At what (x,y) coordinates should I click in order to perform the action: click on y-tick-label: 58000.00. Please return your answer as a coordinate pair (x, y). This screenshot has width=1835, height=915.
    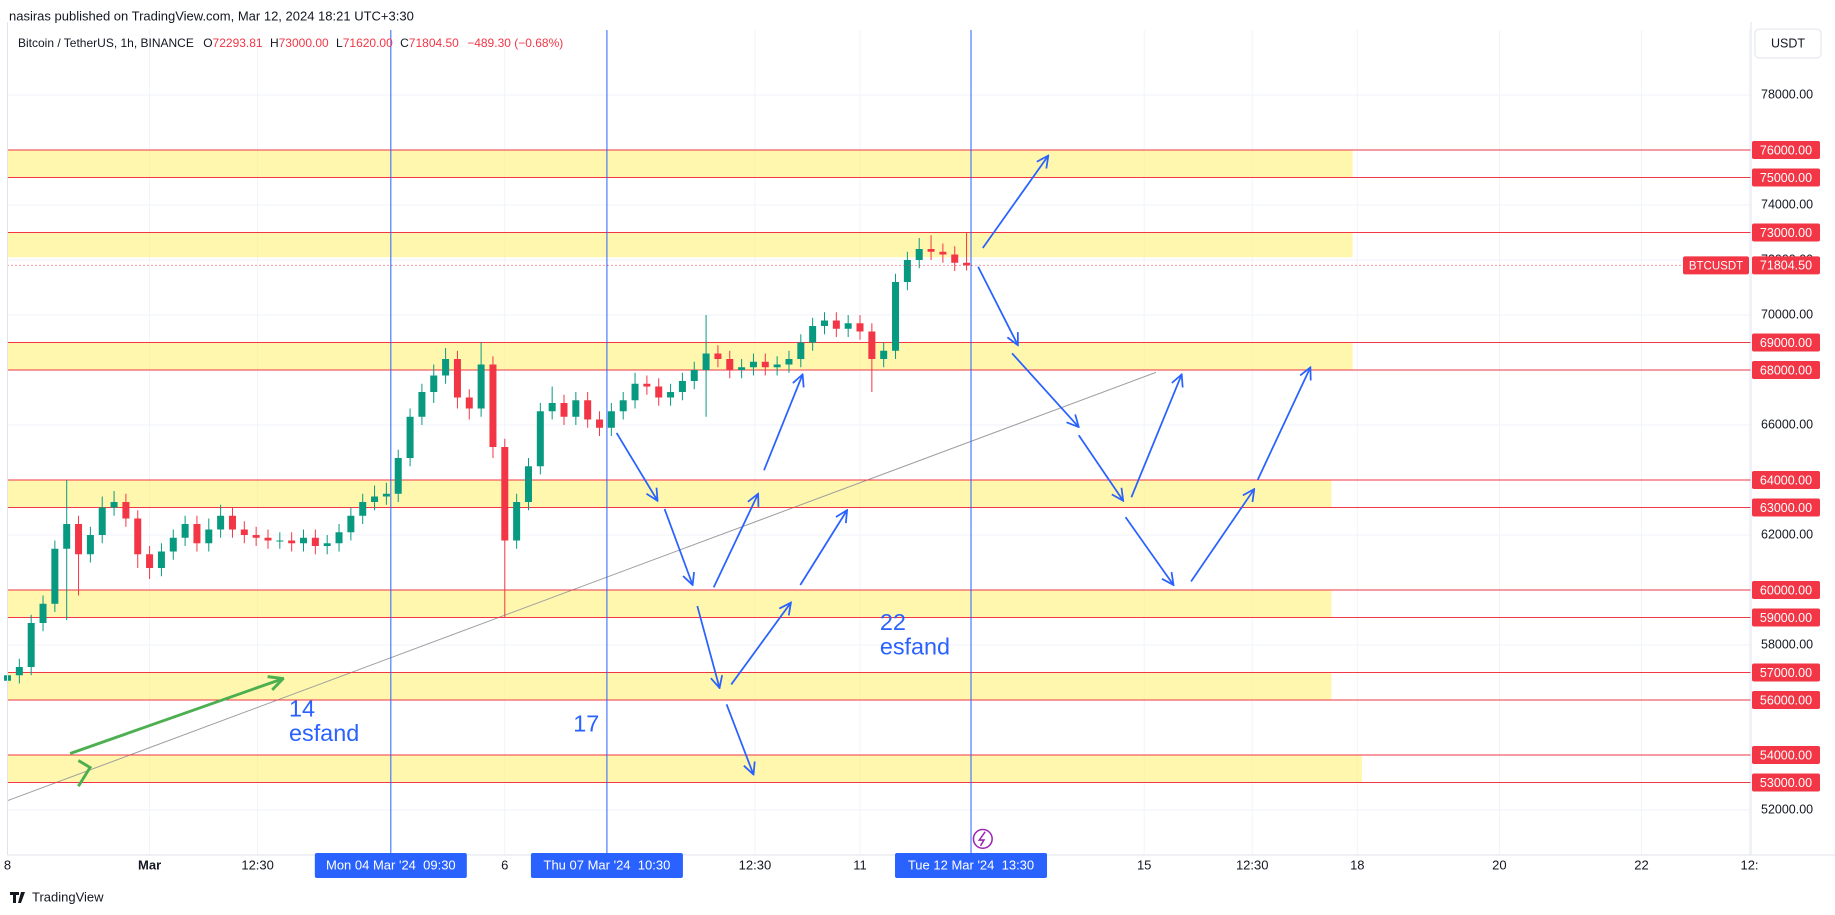
    Looking at the image, I should click on (1787, 644).